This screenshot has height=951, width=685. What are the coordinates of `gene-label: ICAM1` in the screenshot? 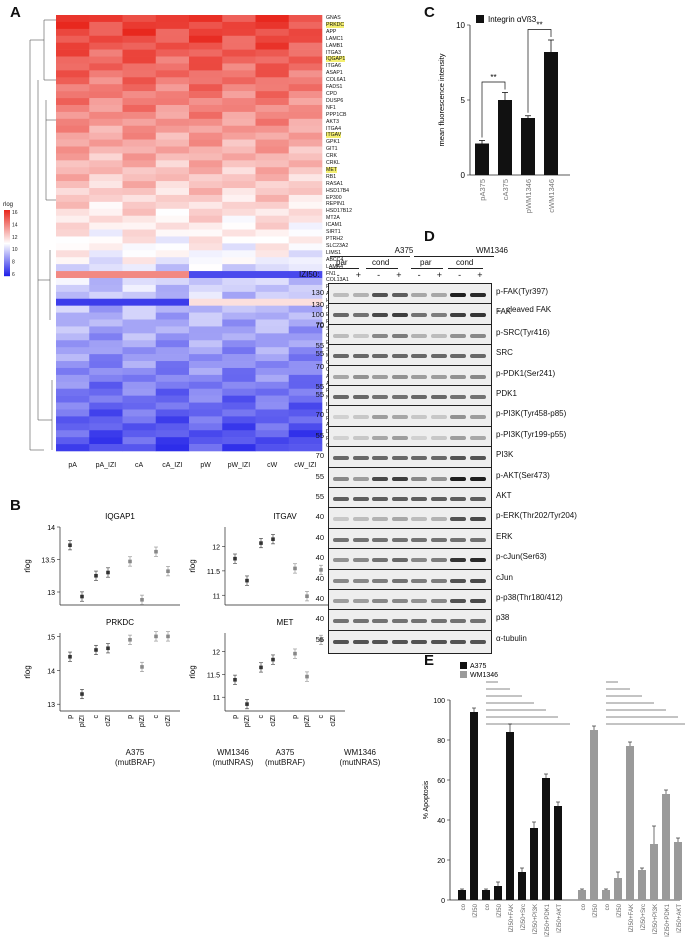 It's located at (334, 225).